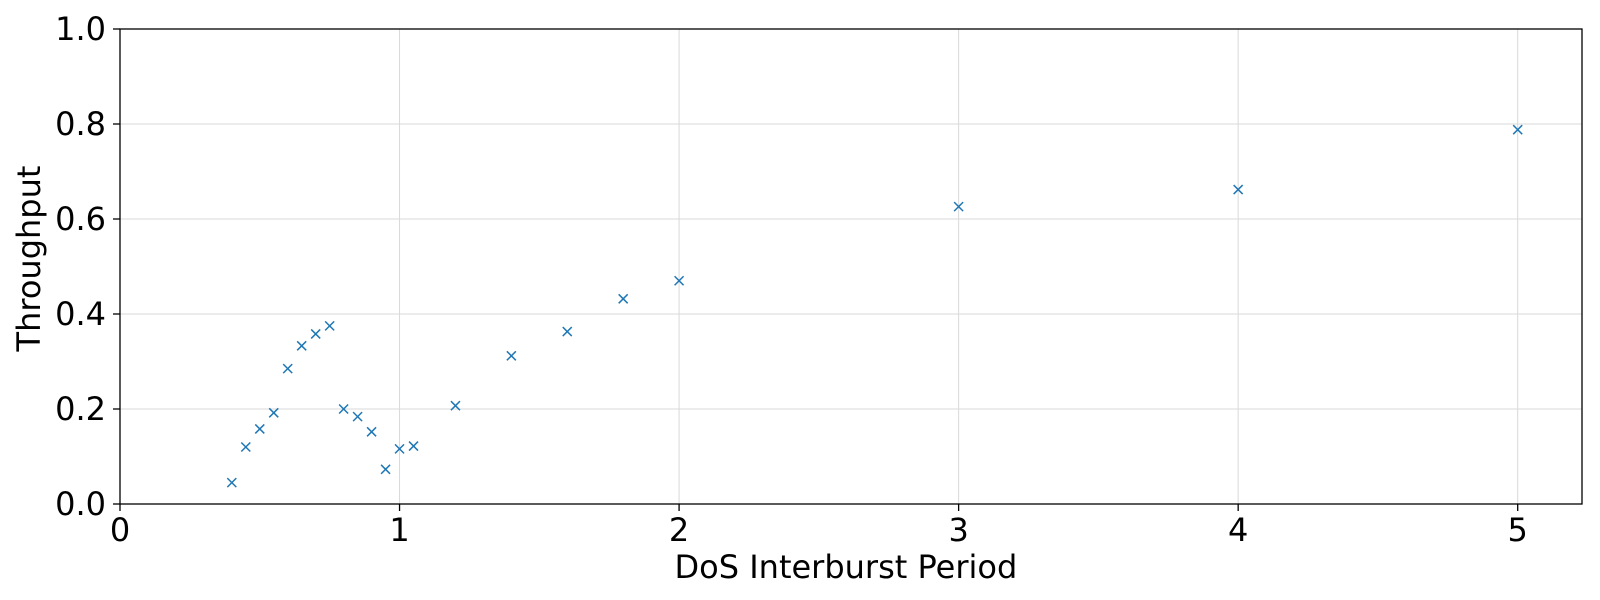 This screenshot has width=1600, height=600. What do you see at coordinates (1238, 530) in the screenshot?
I see `x-tick-label: 4` at bounding box center [1238, 530].